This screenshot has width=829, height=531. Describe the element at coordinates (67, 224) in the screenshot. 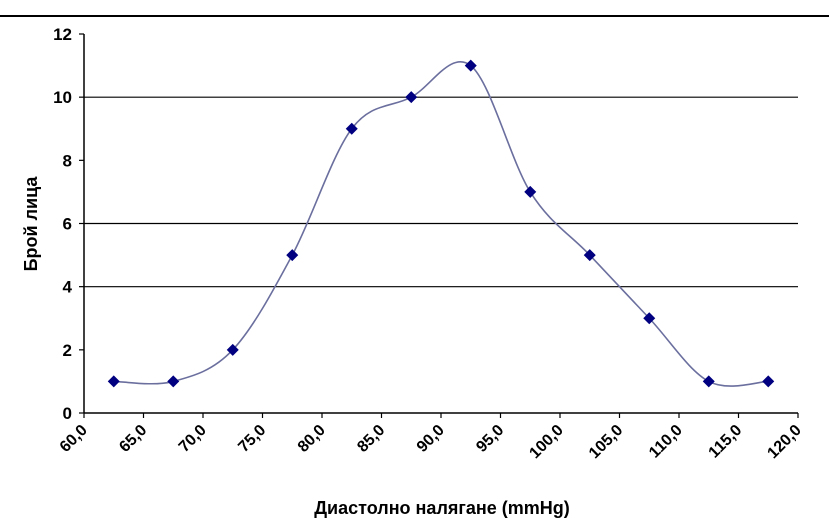

I see `y-tick-label: 6` at that location.